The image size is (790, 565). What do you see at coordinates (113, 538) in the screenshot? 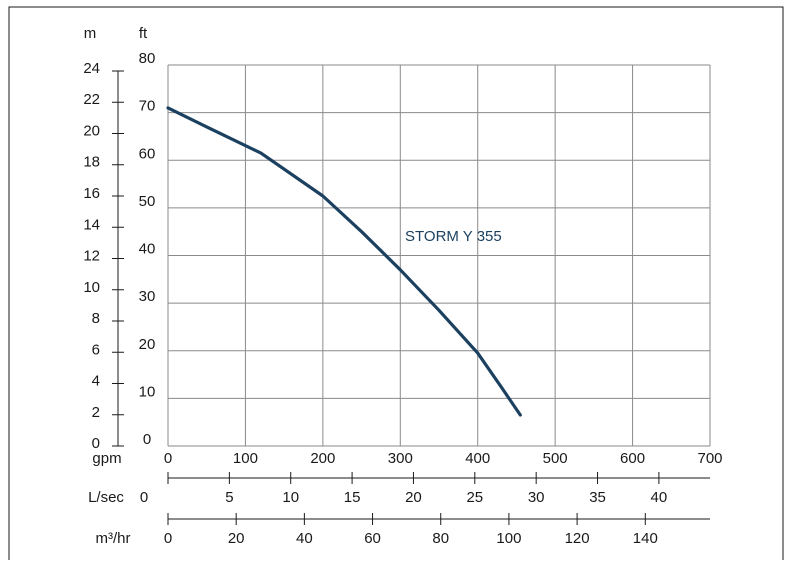
I see `secondary-axis-label: m³/hr` at bounding box center [113, 538].